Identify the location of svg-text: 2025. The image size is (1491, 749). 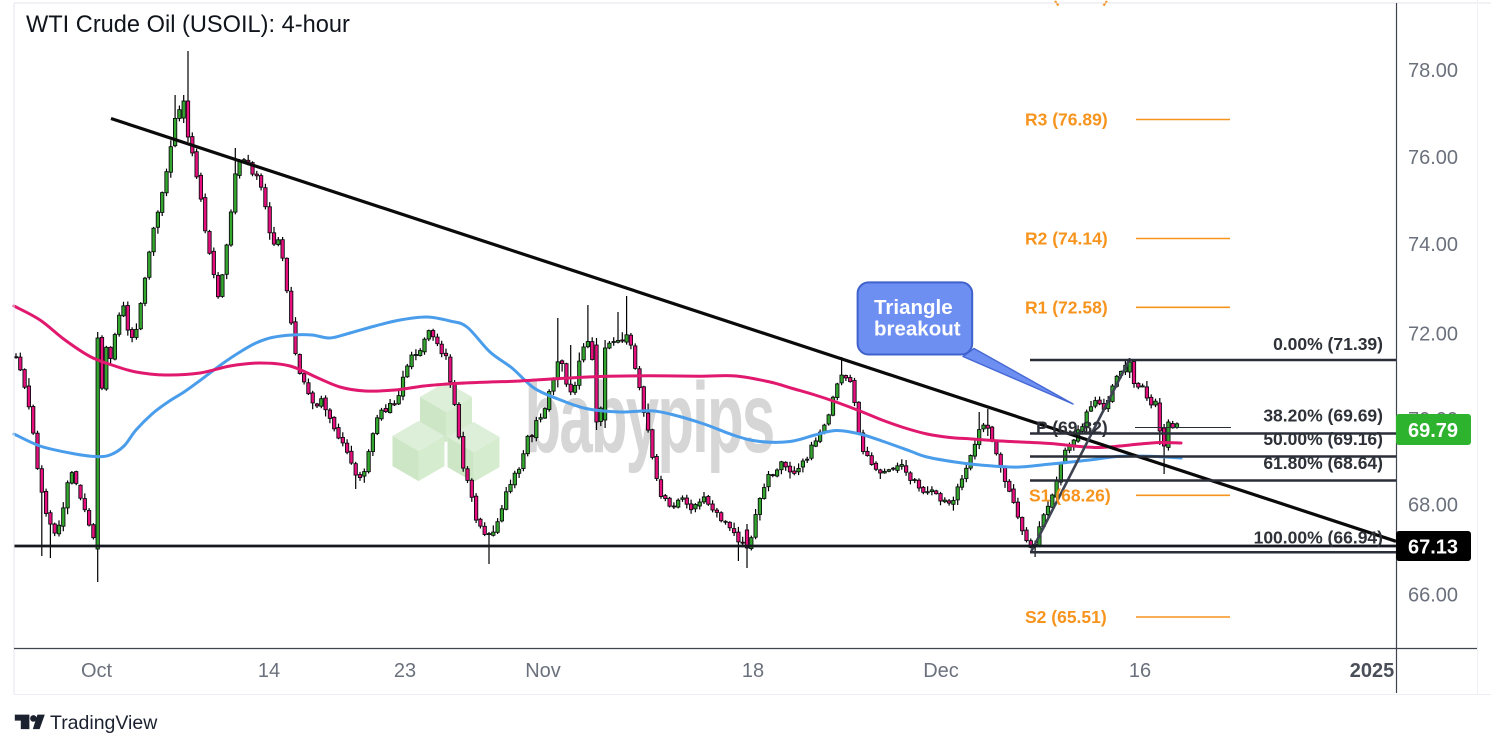
(1372, 671).